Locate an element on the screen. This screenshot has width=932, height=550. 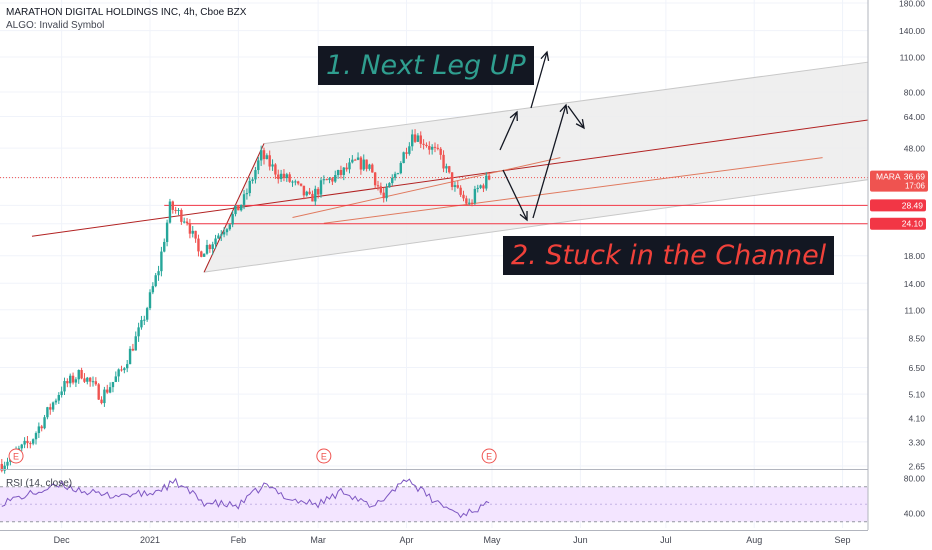
time-tick-label: Apr is located at coordinates (406, 540).